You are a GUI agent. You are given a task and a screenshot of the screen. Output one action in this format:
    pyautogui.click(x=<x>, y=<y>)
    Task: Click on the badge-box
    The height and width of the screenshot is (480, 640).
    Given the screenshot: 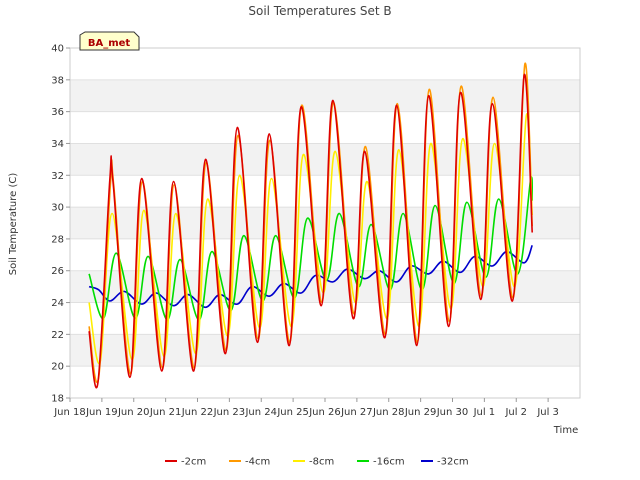 What is the action you would take?
    pyautogui.click(x=109, y=41)
    